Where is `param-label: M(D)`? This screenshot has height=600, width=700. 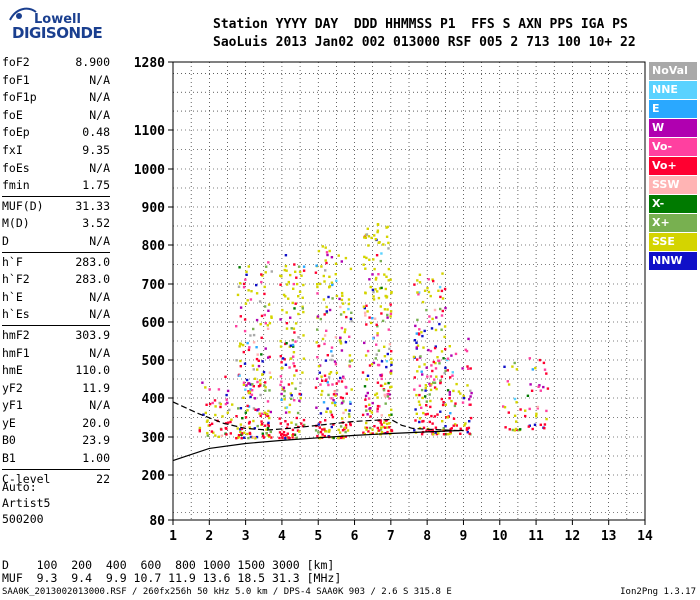 param-label: M(D) is located at coordinates (16, 223).